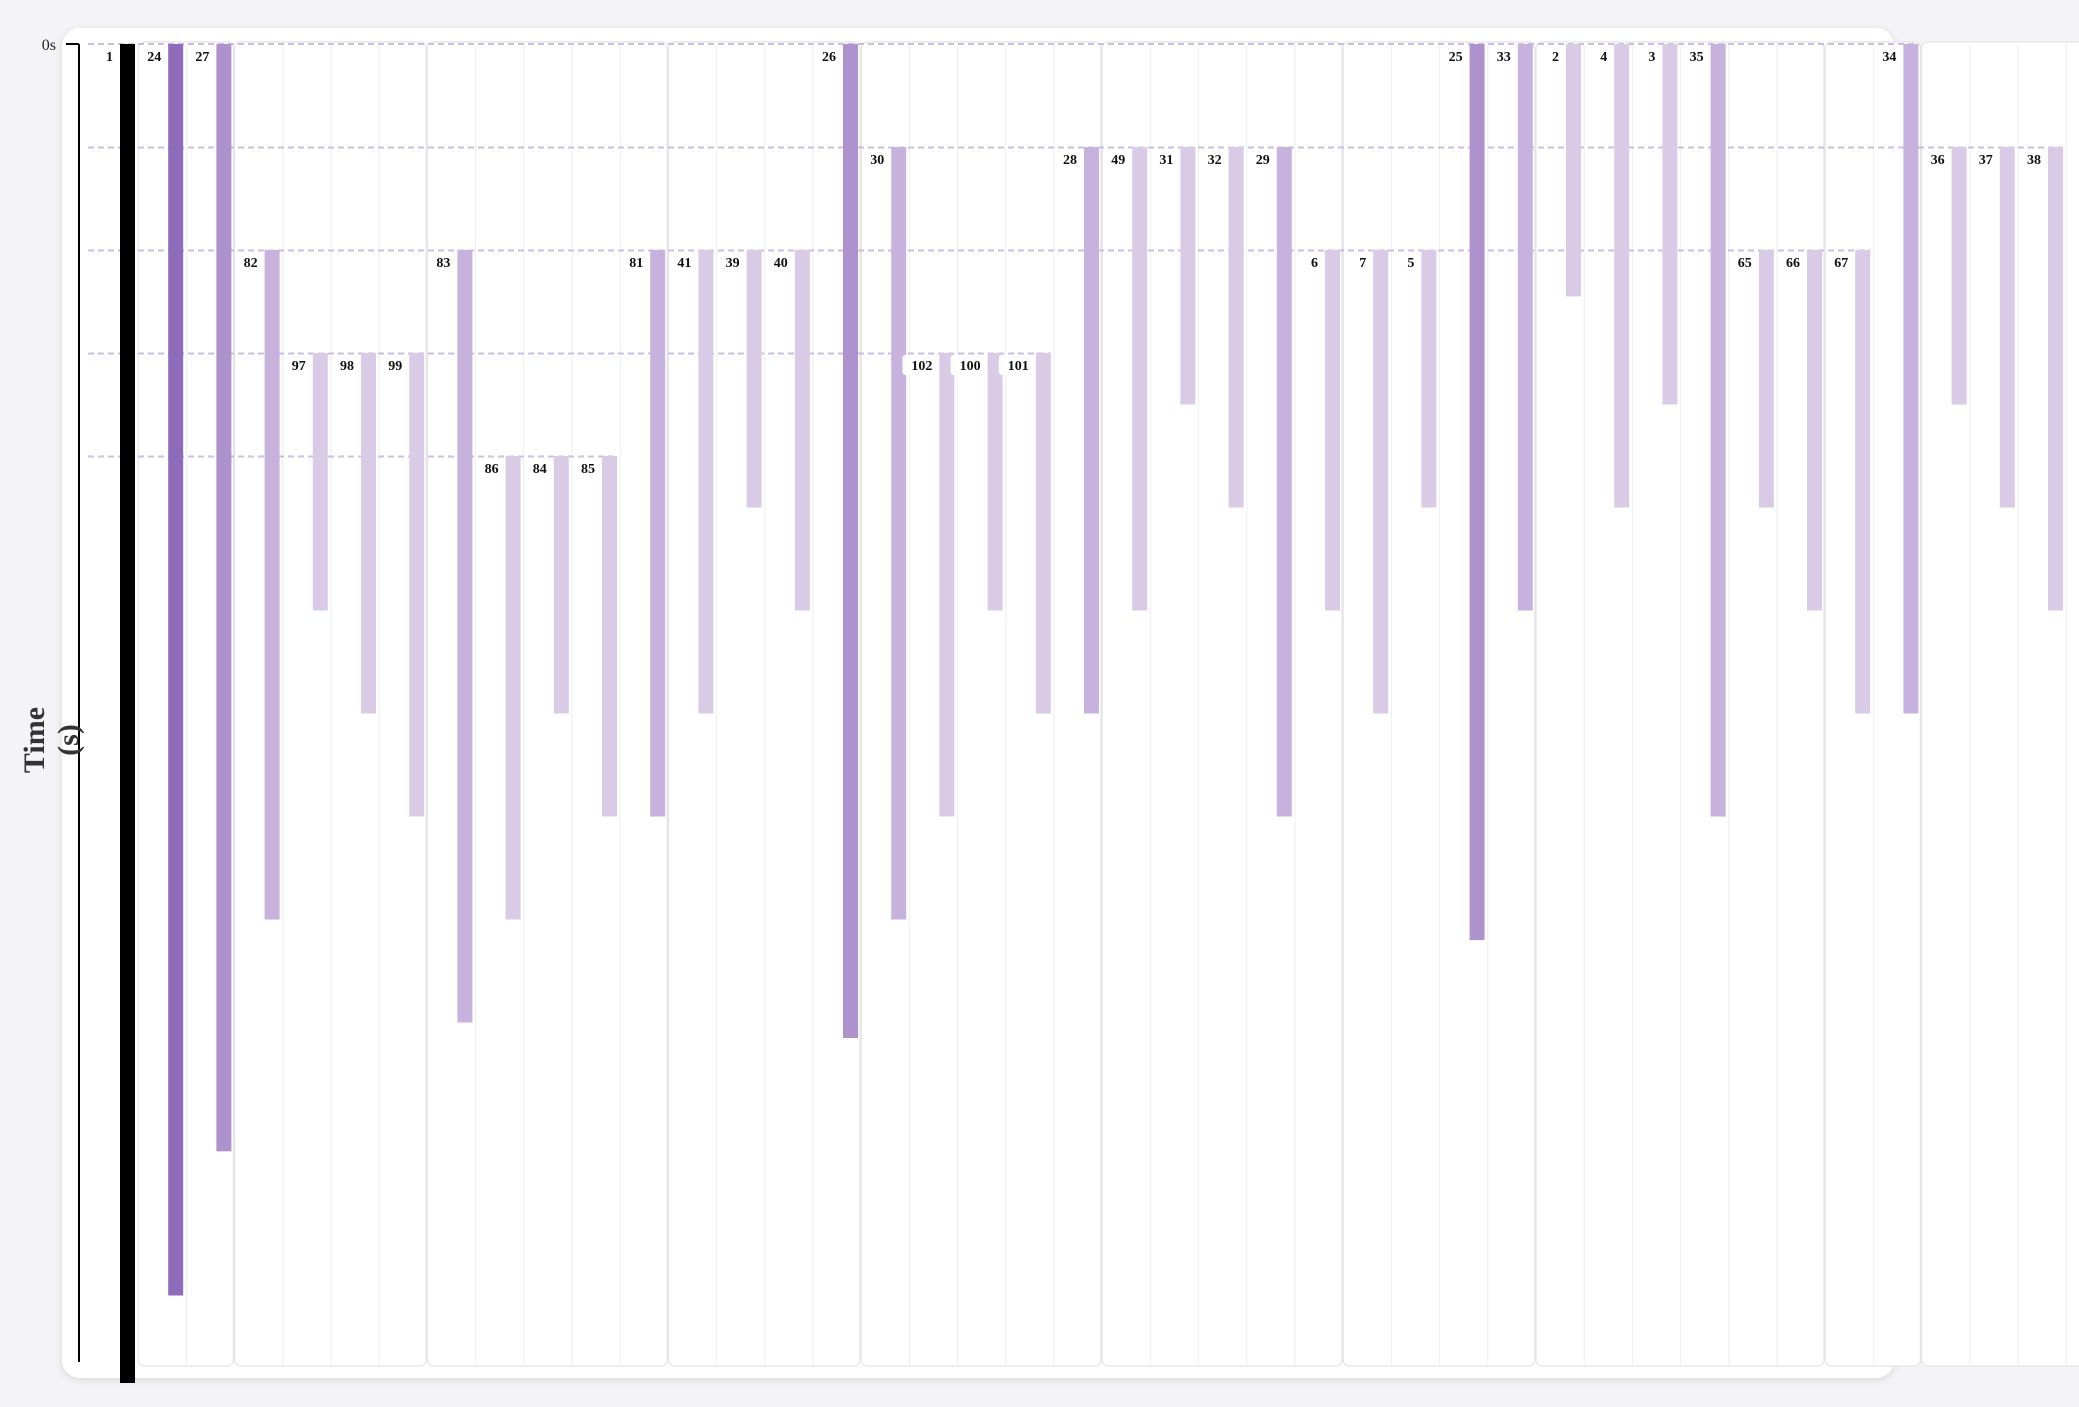  I want to click on task-label-81: 81, so click(636, 263).